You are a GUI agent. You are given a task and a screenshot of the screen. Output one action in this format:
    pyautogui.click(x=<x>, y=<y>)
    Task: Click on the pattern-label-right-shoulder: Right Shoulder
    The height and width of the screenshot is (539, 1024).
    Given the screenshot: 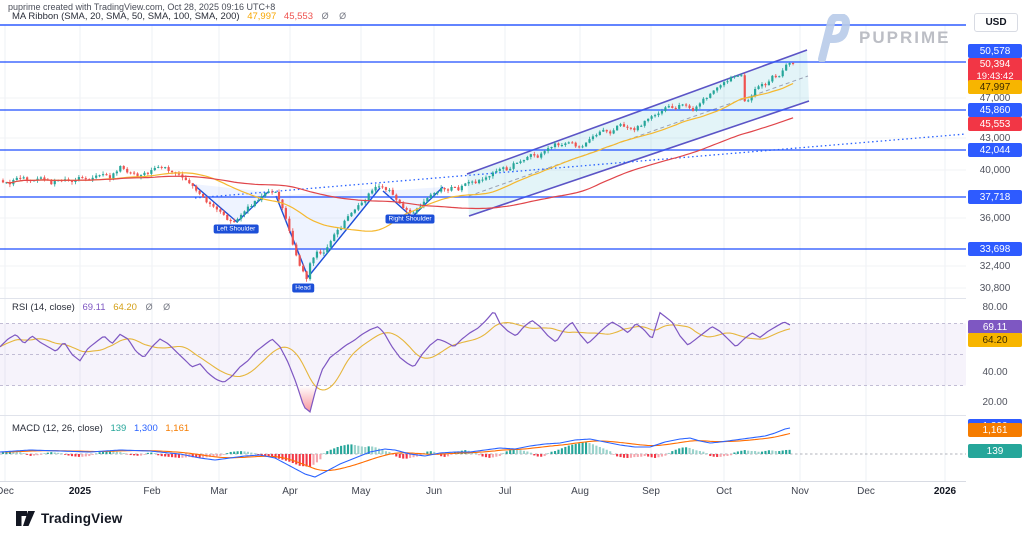 What is the action you would take?
    pyautogui.click(x=410, y=219)
    